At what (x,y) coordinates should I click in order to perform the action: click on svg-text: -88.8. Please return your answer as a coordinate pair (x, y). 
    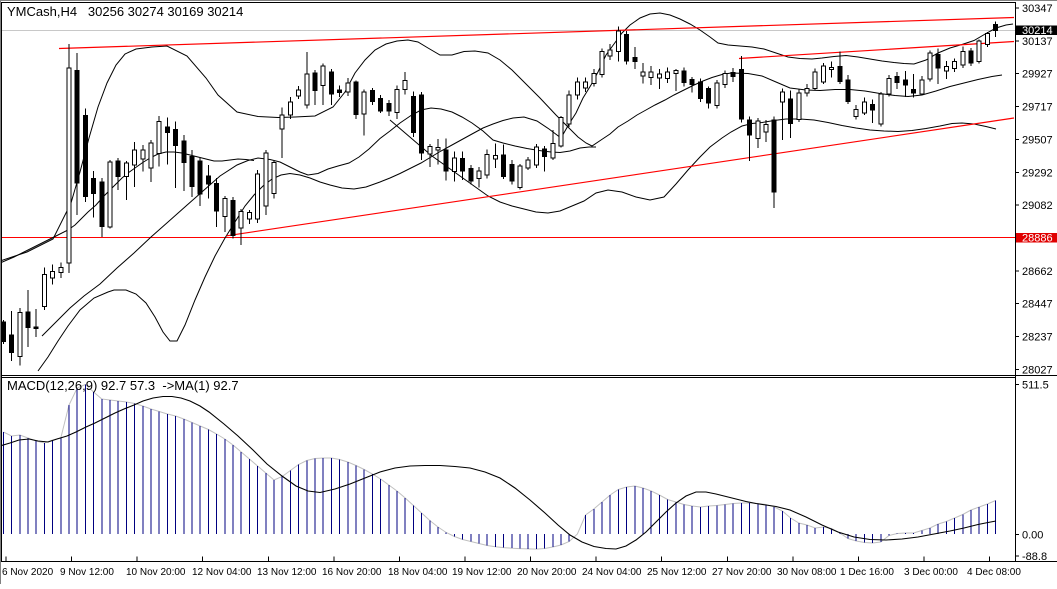
    Looking at the image, I should click on (1034, 557).